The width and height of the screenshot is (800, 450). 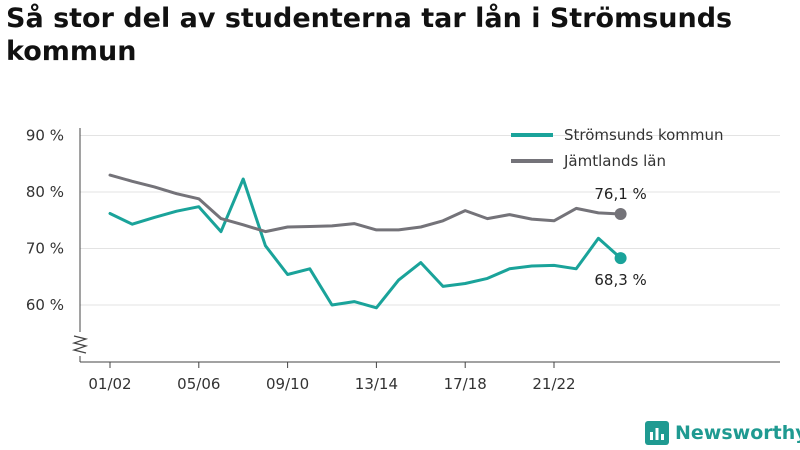 I want to click on x-tick-label: 09/10, so click(x=287, y=384).